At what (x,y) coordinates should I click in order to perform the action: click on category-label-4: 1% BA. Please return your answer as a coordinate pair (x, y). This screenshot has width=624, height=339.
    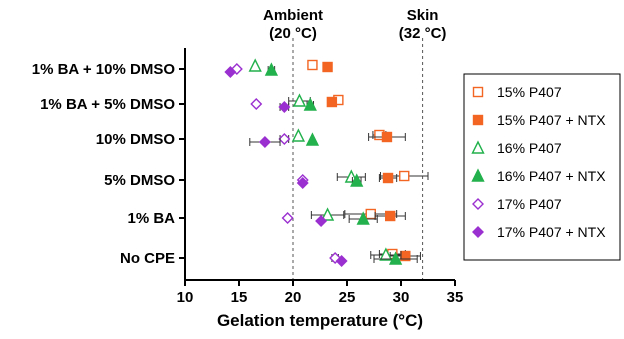
    Looking at the image, I should click on (151, 218).